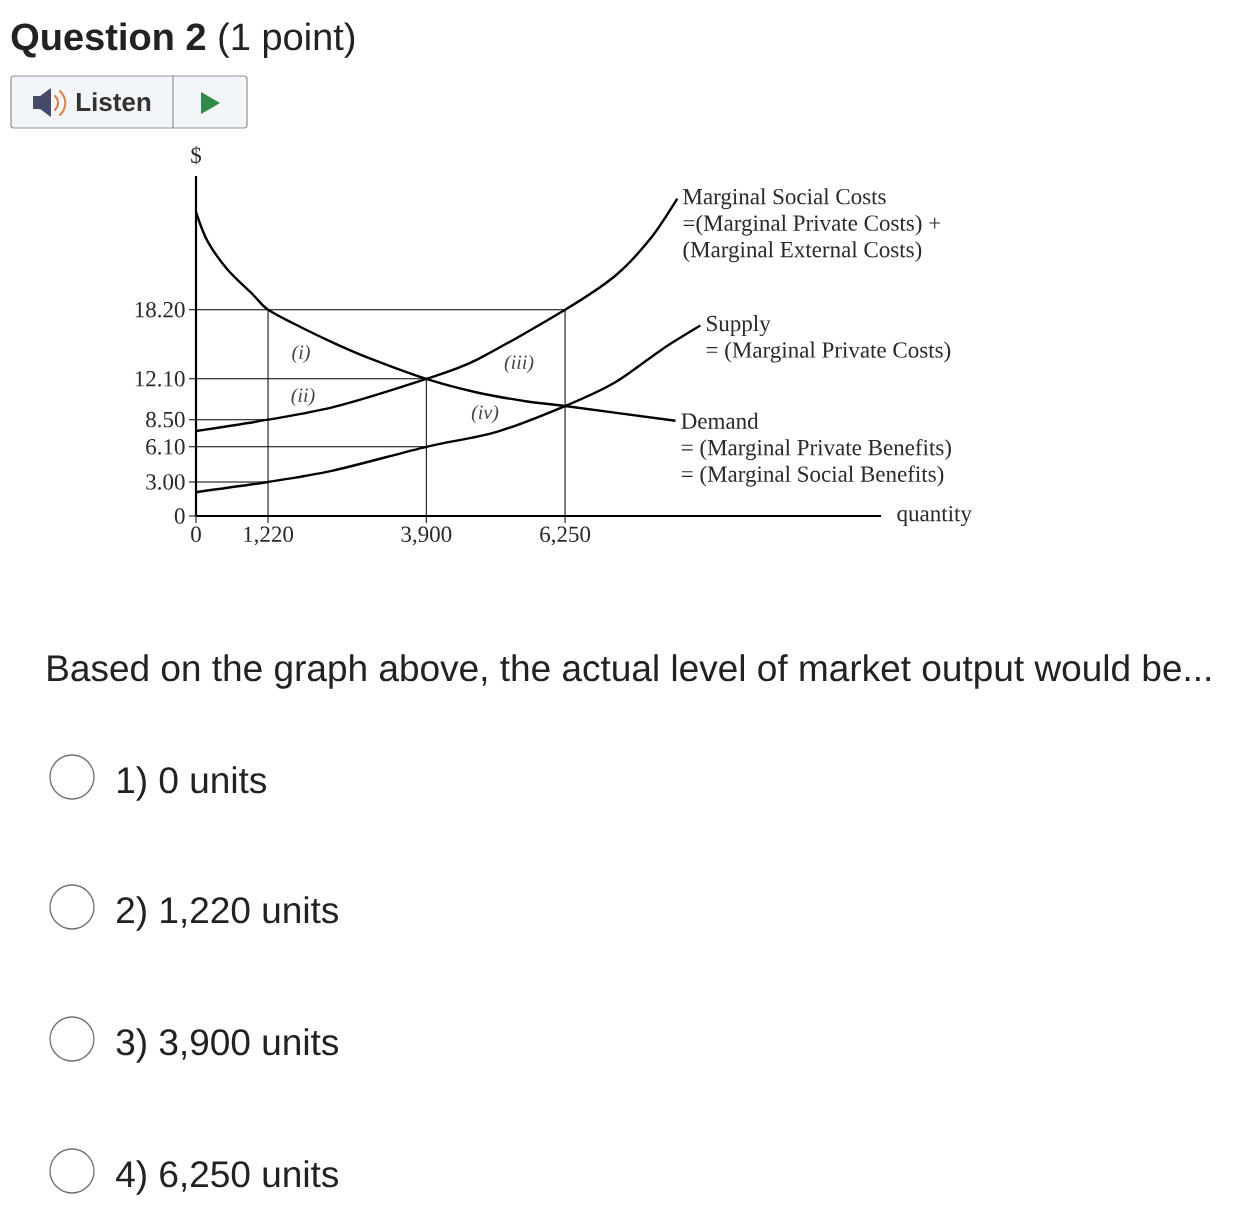 Image resolution: width=1241 pixels, height=1211 pixels. What do you see at coordinates (113, 102) in the screenshot?
I see `text: Listen` at bounding box center [113, 102].